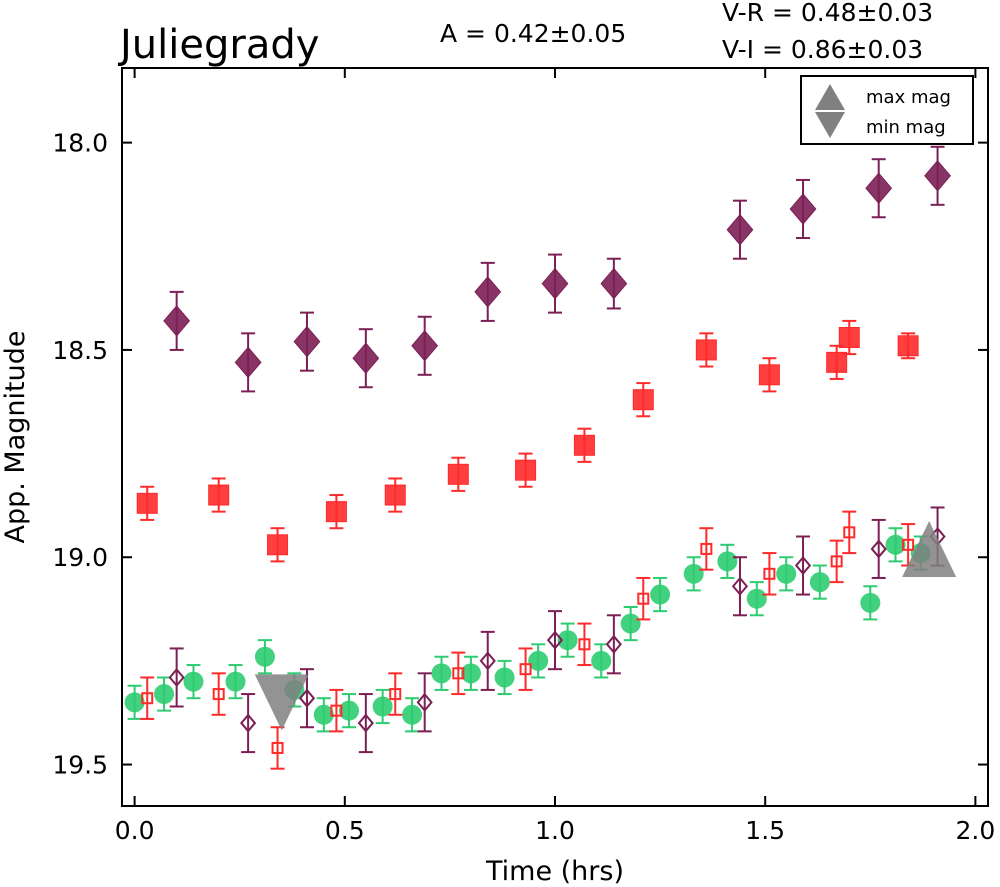 The width and height of the screenshot is (1000, 887). Describe the element at coordinates (281, 702) in the screenshot. I see `min-mag-triangle-down-icon` at that location.